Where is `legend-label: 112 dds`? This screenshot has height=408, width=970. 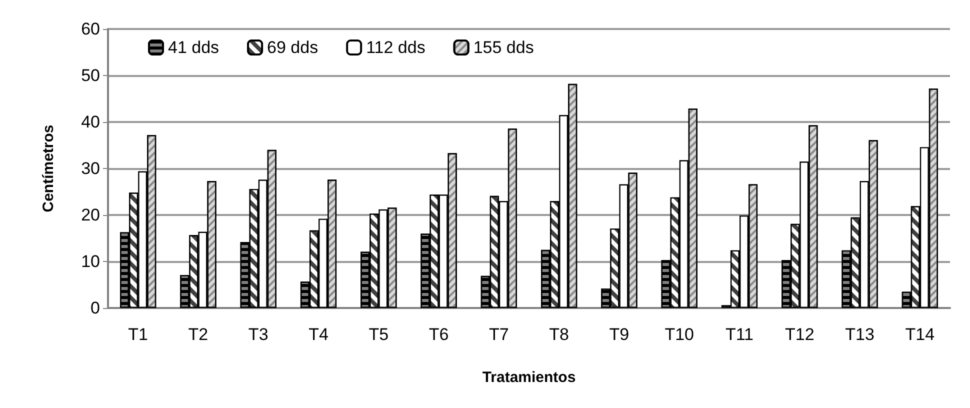
legend-label: 112 dds is located at coordinates (396, 47).